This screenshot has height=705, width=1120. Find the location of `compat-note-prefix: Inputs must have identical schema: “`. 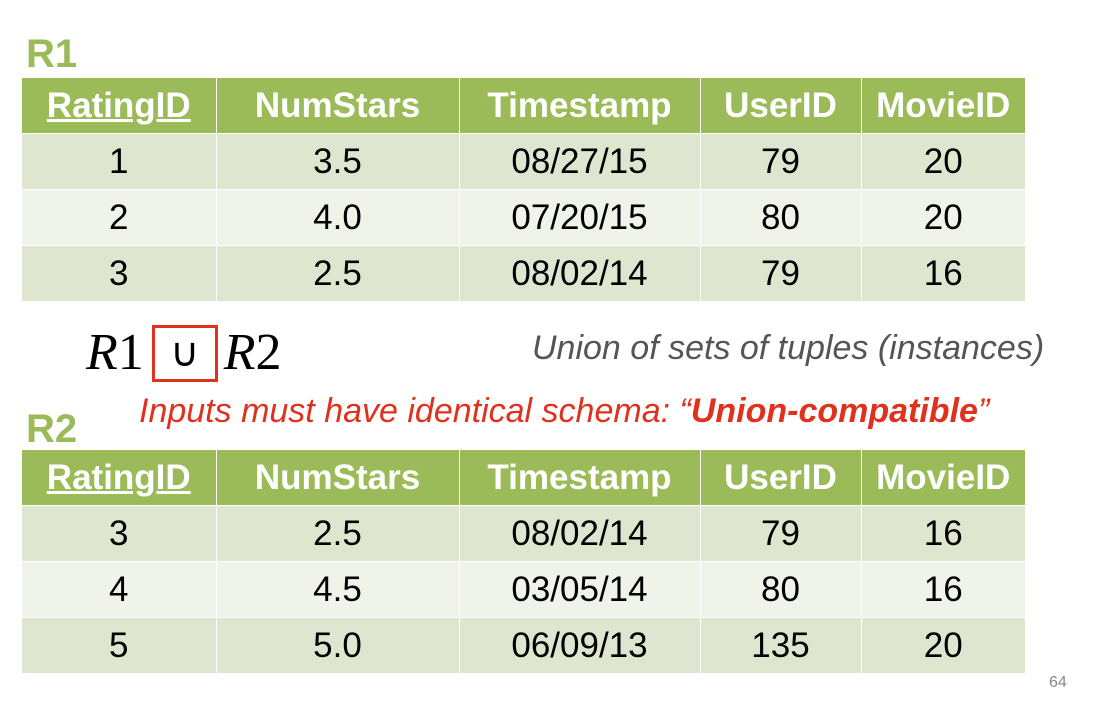

compat-note-prefix: Inputs must have identical schema: “ is located at coordinates (415, 411).